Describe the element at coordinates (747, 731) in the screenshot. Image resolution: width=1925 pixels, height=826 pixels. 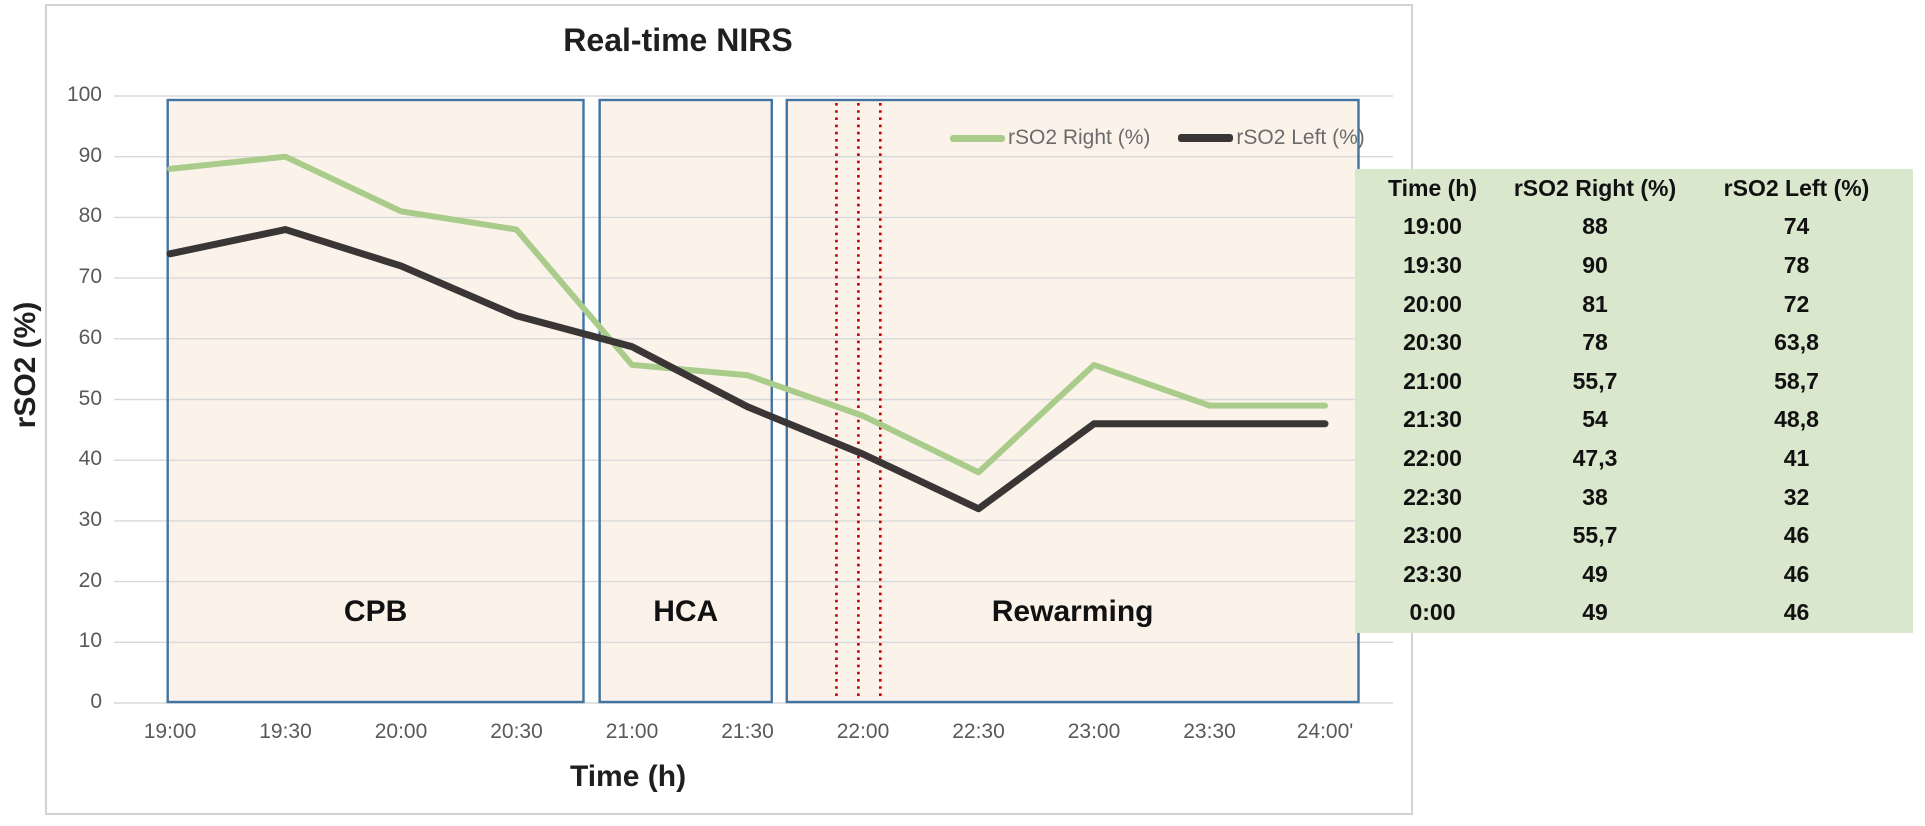
I see `x-axis-tick-label-5: 21:30` at that location.